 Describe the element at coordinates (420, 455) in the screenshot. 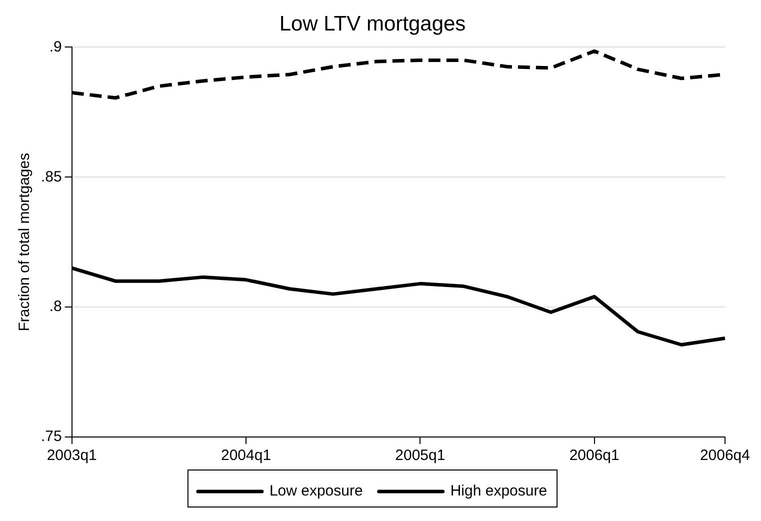

I see `x-tick-label: 2005q1` at that location.